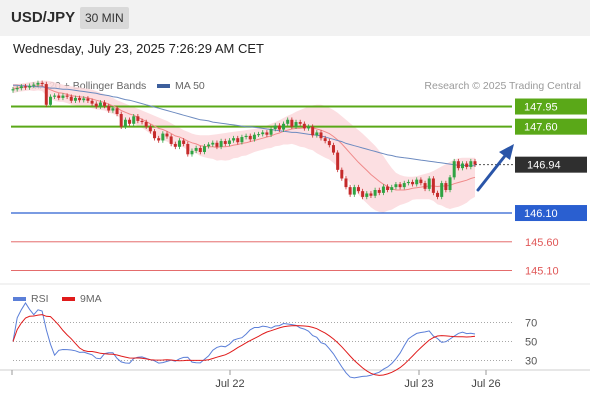  What do you see at coordinates (542, 243) in the screenshot?
I see `level-label: 145.60` at bounding box center [542, 243].